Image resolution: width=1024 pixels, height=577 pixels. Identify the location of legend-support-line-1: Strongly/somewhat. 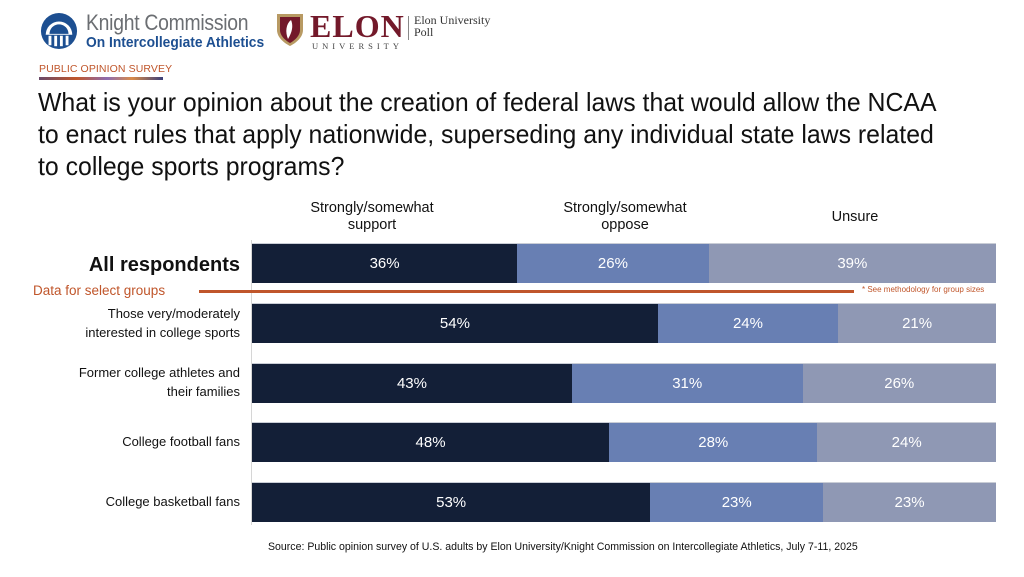
(372, 208).